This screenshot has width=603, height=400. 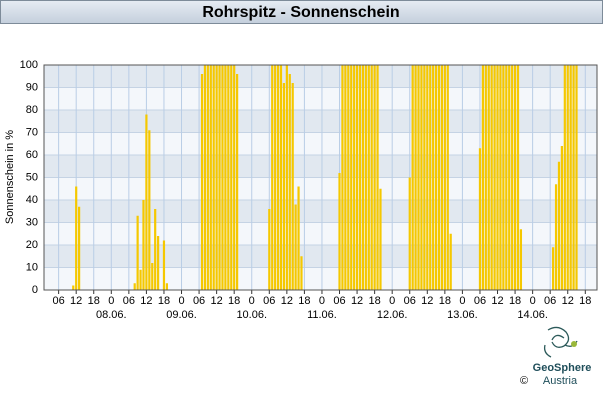 I want to click on date-label: 08.06., so click(x=111, y=315).